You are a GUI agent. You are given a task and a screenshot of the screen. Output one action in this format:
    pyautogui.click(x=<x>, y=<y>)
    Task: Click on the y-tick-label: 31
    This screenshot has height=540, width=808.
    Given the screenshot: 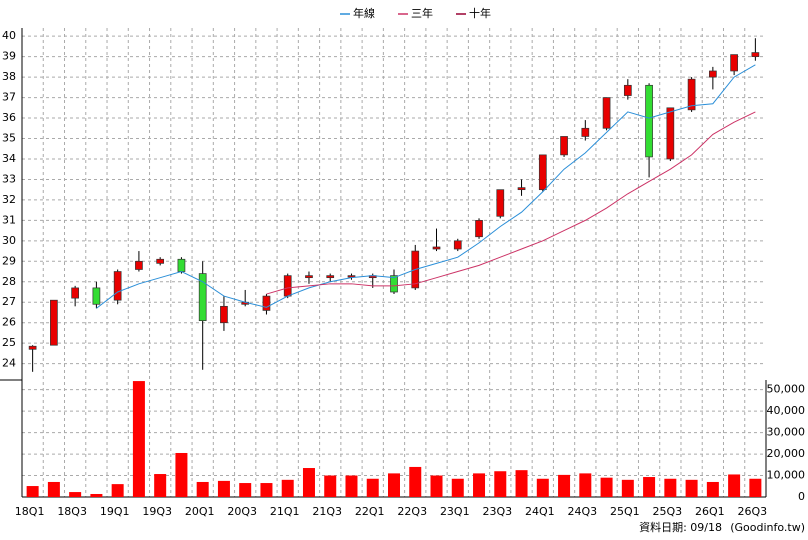 What is the action you would take?
    pyautogui.click(x=9, y=219)
    